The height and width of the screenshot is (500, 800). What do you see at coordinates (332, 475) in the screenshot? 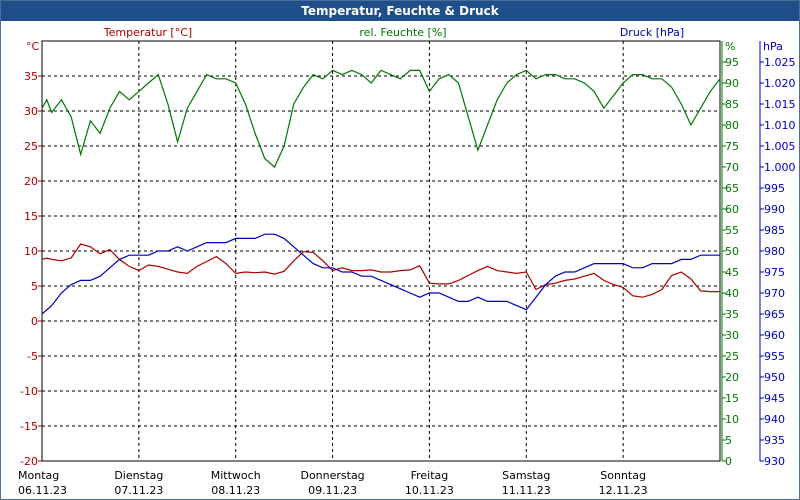
I see `x-day-label: Donnerstag` at bounding box center [332, 475].